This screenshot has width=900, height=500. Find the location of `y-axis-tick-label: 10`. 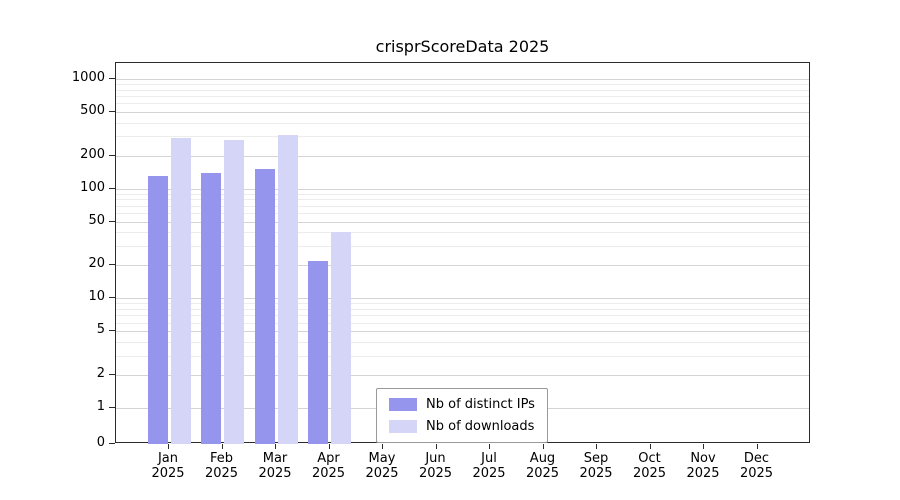

y-axis-tick-label: 10 is located at coordinates (96, 297).